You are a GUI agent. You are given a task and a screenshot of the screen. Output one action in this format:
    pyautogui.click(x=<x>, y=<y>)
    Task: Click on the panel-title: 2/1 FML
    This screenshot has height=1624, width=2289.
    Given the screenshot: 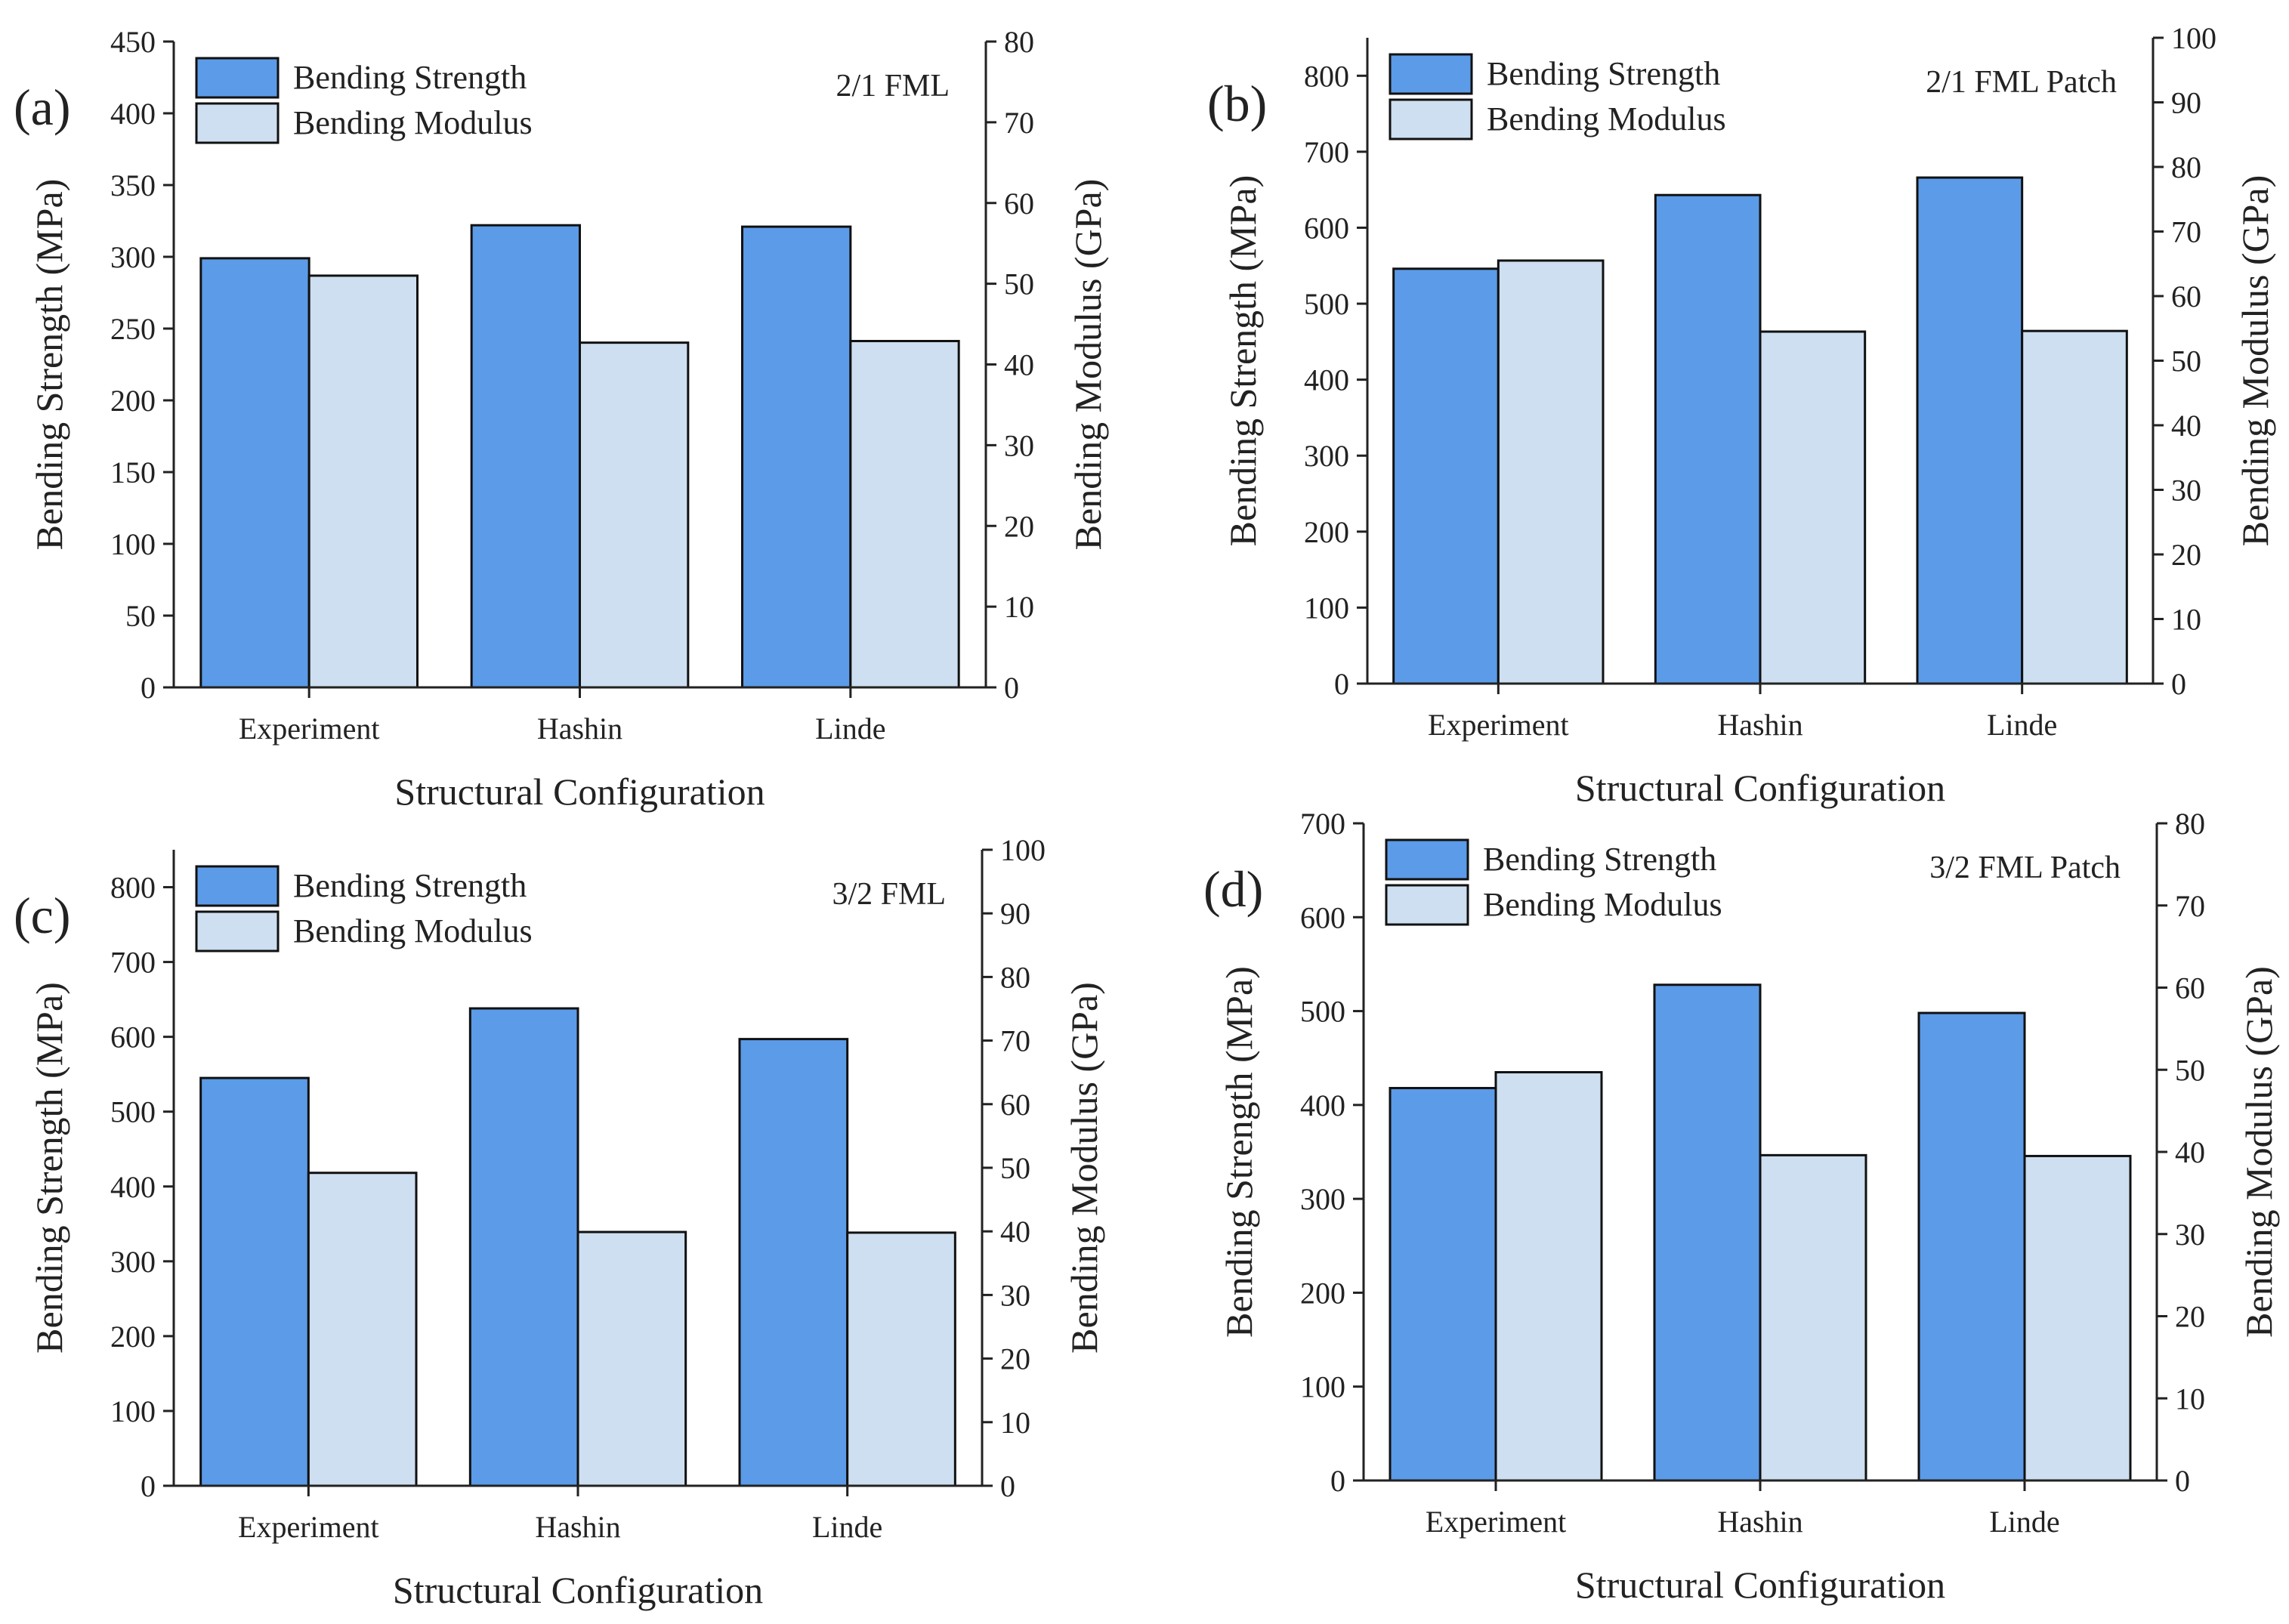 What is the action you would take?
    pyautogui.click(x=893, y=86)
    